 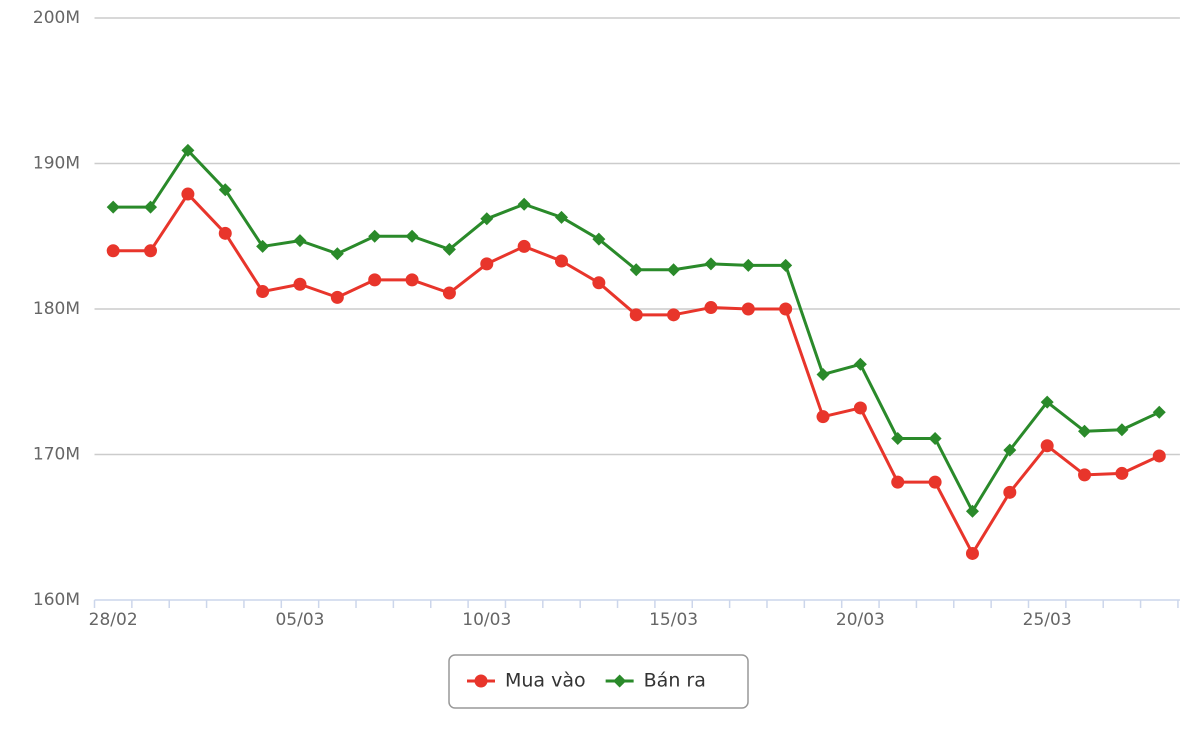 I want to click on x-tick-label: 25/03, so click(x=1047, y=620).